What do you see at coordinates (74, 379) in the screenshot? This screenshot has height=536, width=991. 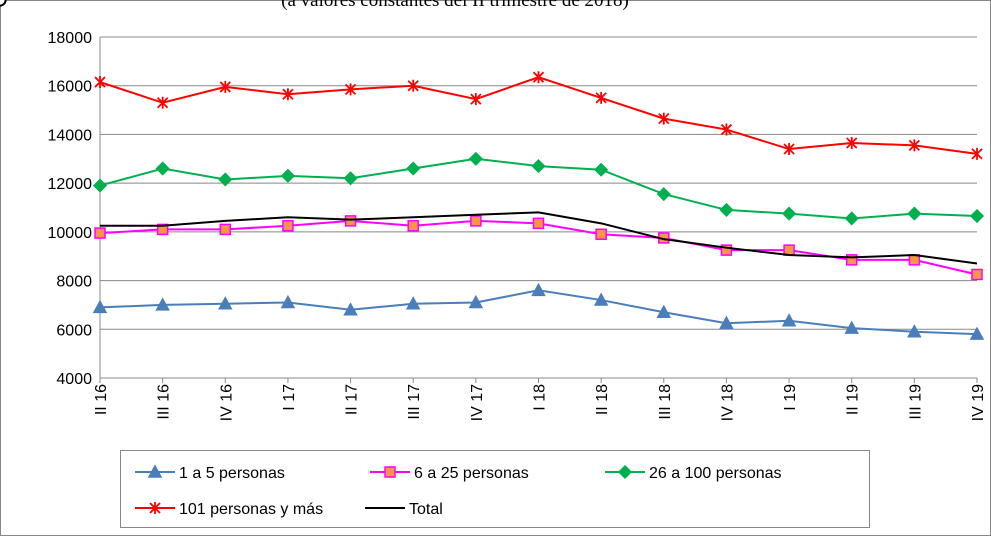 I see `y-tick-label: 4000` at bounding box center [74, 379].